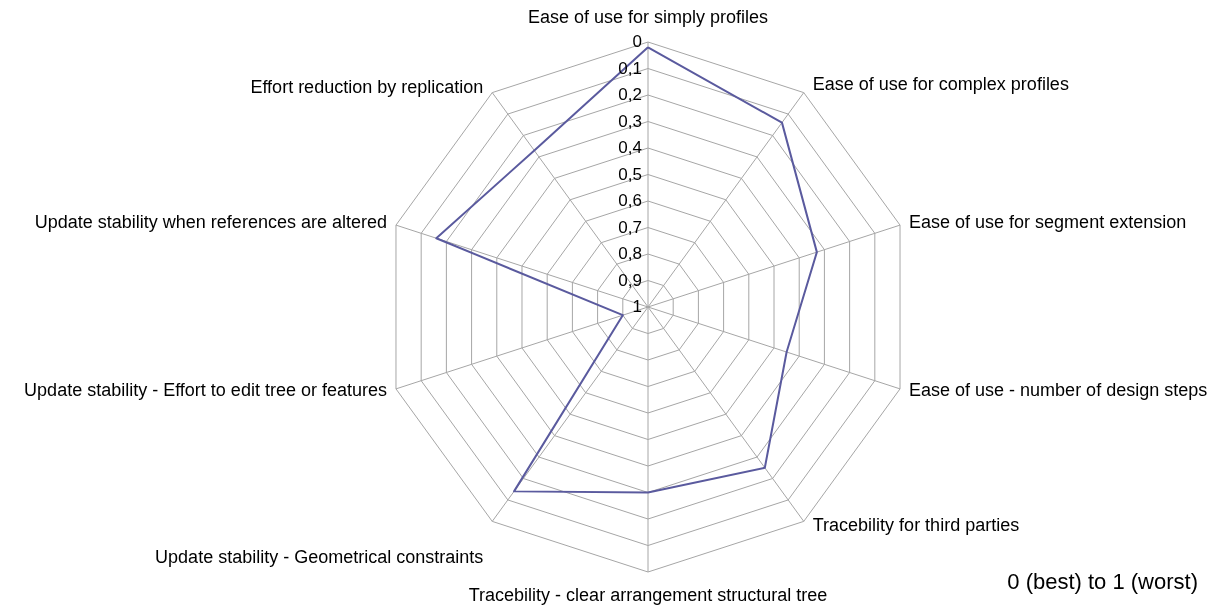 The width and height of the screenshot is (1213, 609). I want to click on y-tick-label: 0,9, so click(630, 280).